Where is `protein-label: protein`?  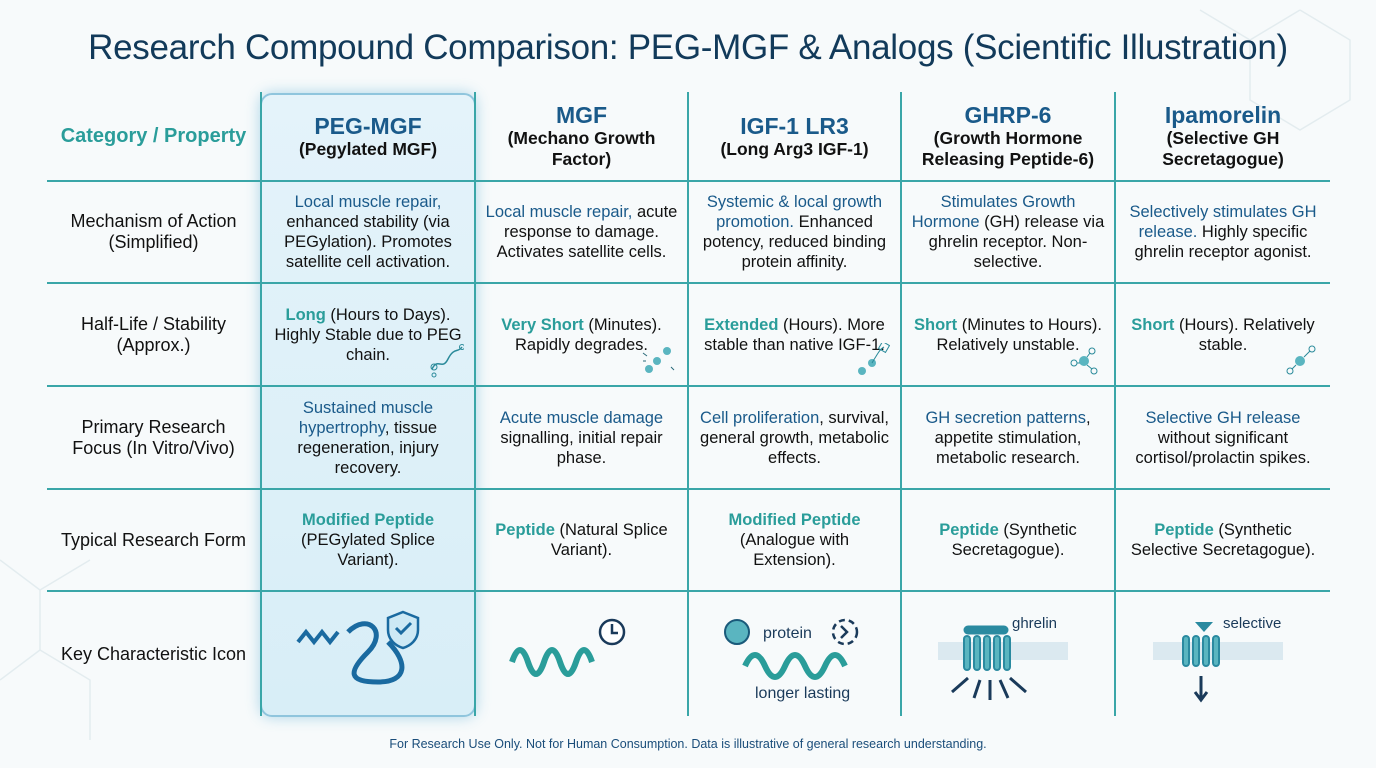
protein-label: protein is located at coordinates (787, 633).